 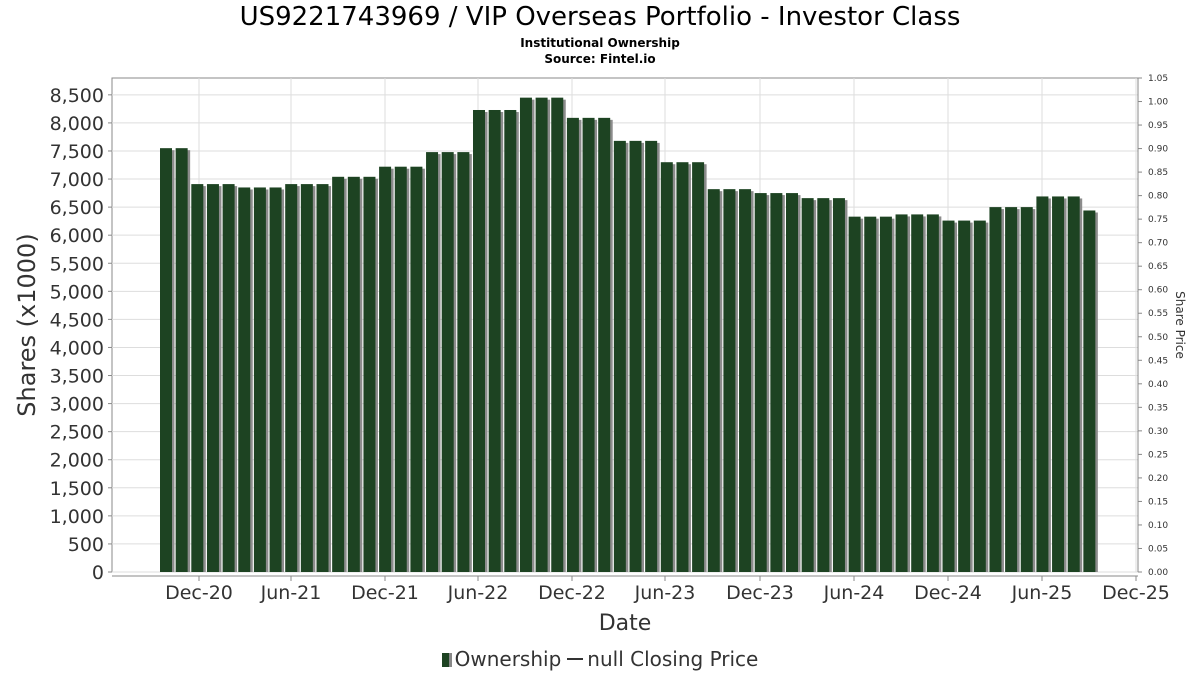 What do you see at coordinates (77, 517) in the screenshot?
I see `y-tick-label: 1,000` at bounding box center [77, 517].